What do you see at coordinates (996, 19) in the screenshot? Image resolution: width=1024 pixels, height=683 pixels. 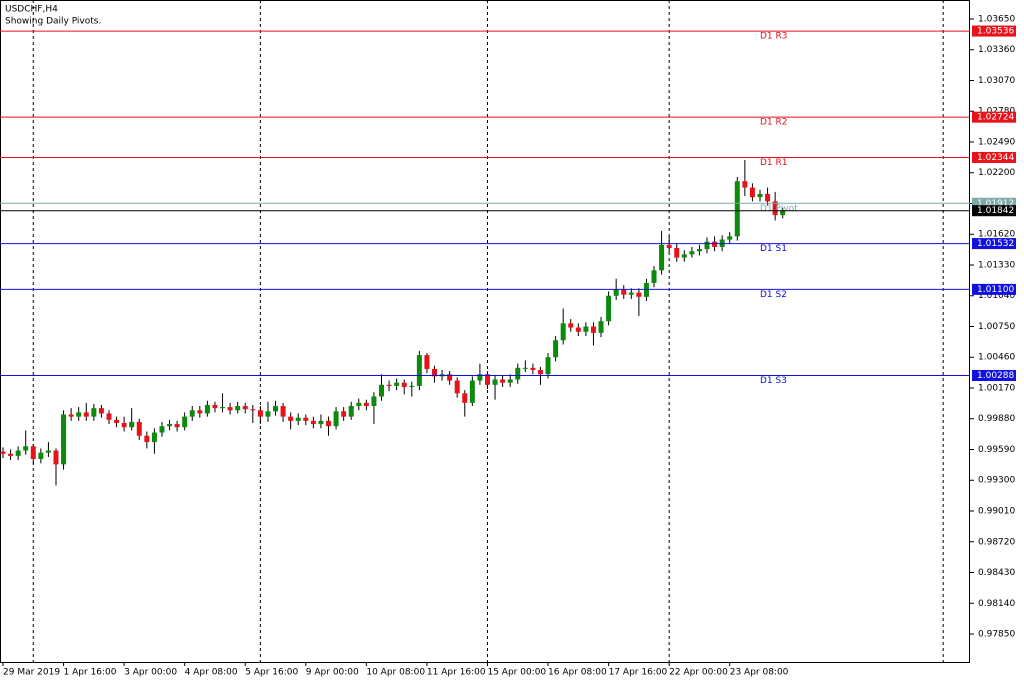 I see `y-tick-label: 1.03650` at bounding box center [996, 19].